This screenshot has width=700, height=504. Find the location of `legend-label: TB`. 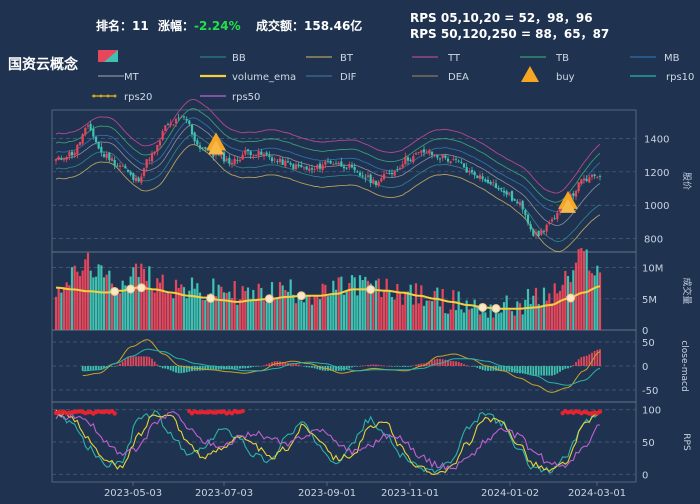

legend-label: TB is located at coordinates (562, 58).